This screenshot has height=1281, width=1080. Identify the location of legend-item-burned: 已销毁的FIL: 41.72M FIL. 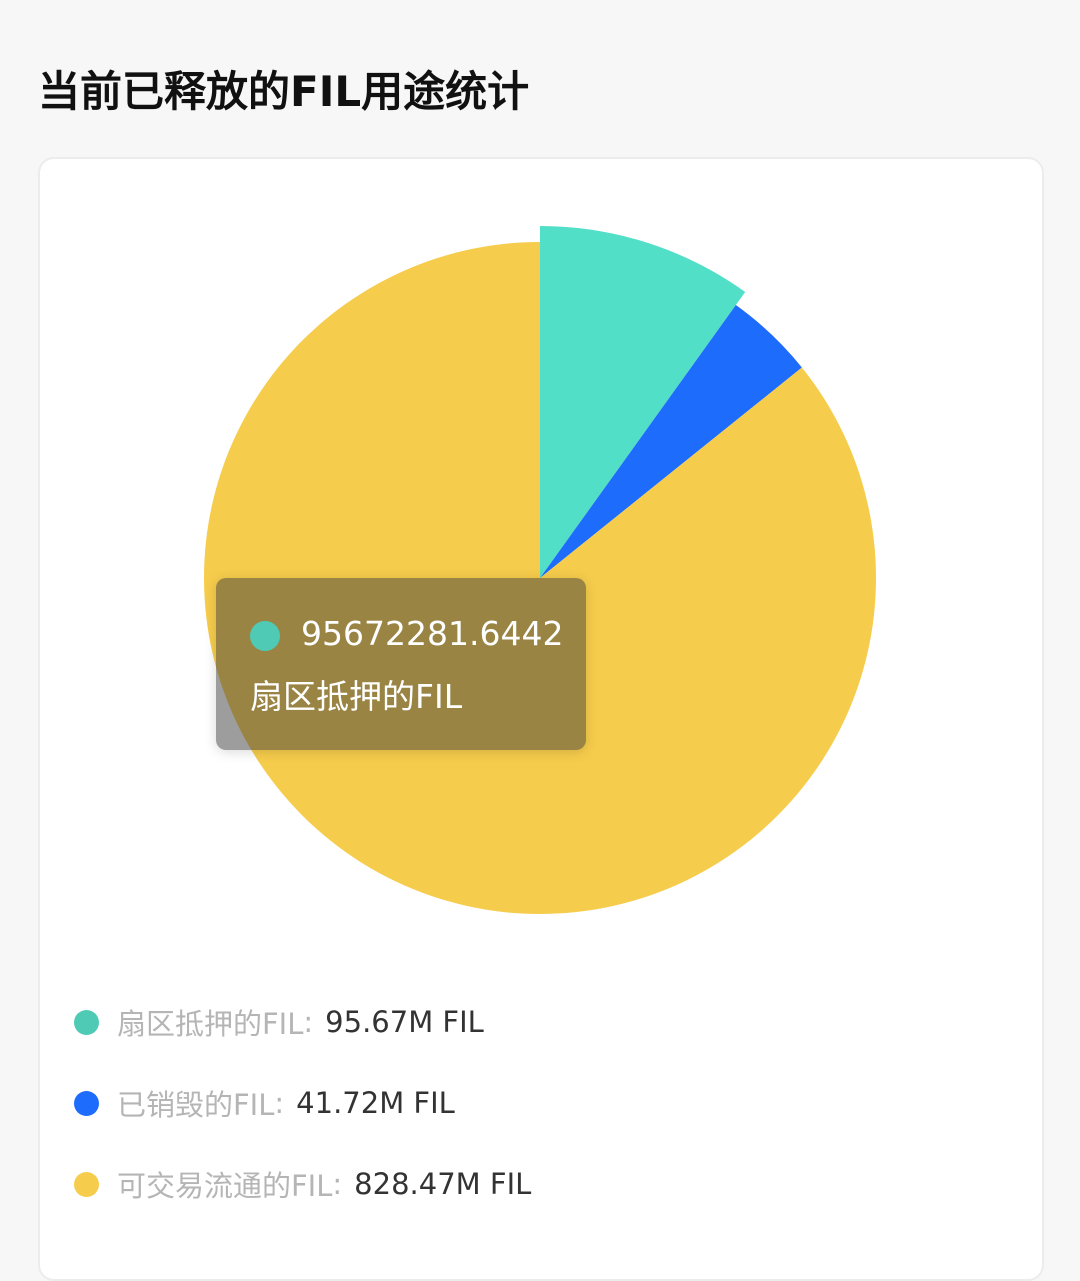
(264, 1103).